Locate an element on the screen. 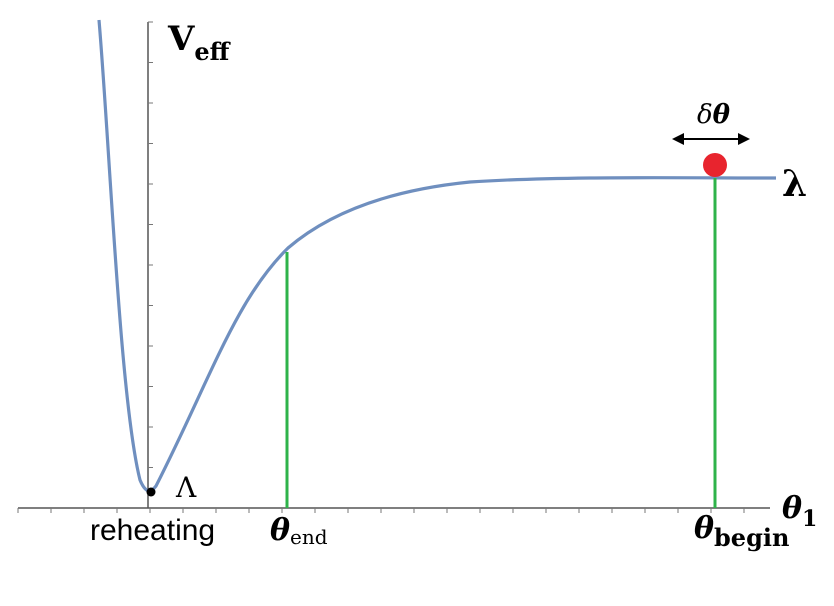  theta-end-sub: end is located at coordinates (309, 537).